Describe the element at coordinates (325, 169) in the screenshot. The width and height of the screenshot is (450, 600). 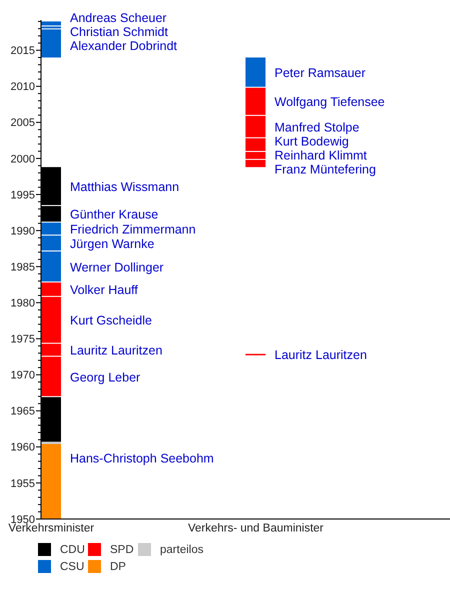
I see `annotation: Franz Müntefering` at that location.